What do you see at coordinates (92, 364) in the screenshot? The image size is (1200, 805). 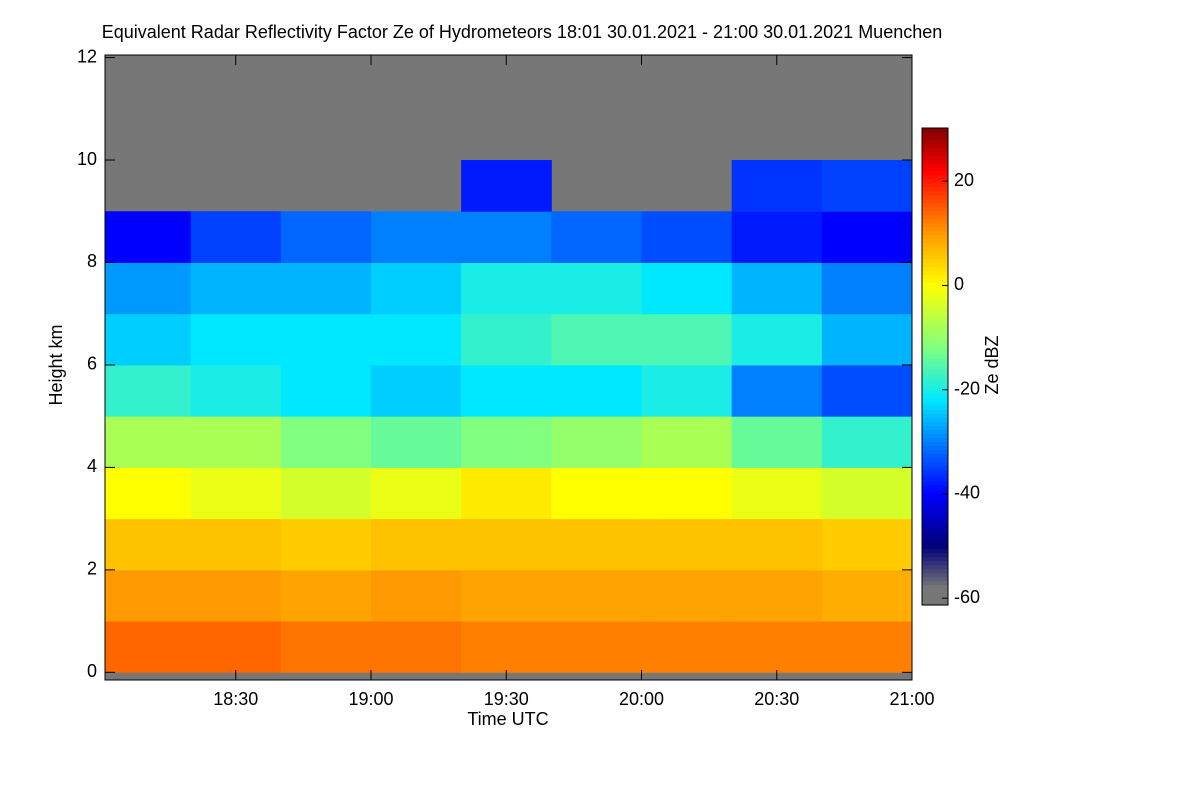 I see `y-tick-label: 6` at bounding box center [92, 364].